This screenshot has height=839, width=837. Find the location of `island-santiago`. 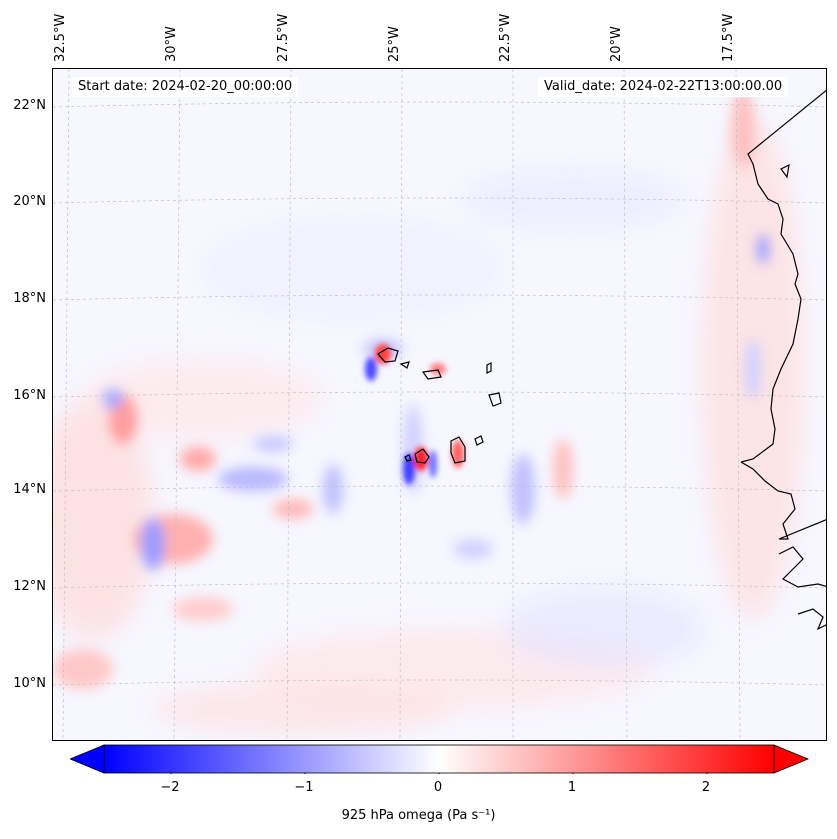

island-santiago is located at coordinates (458, 450).